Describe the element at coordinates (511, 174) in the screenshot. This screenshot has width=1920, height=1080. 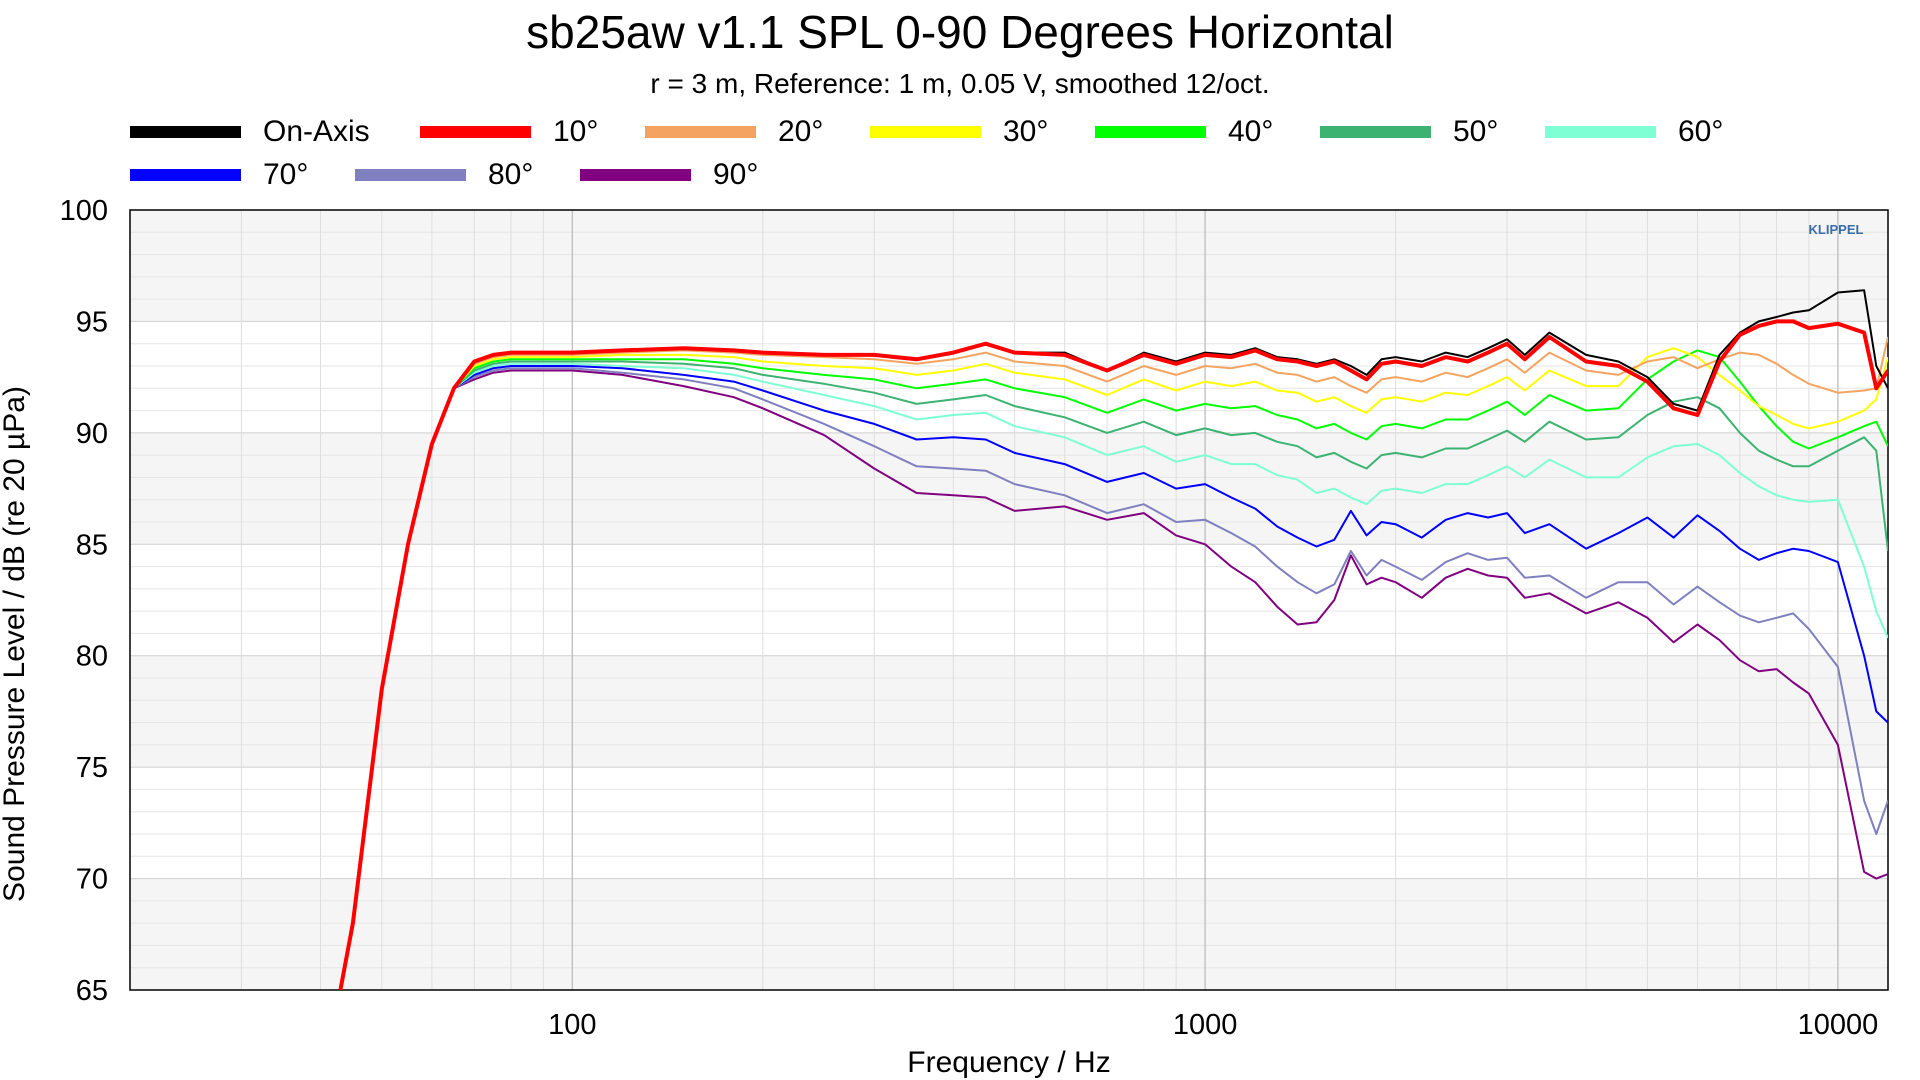
I see `legend-label: 80°` at that location.